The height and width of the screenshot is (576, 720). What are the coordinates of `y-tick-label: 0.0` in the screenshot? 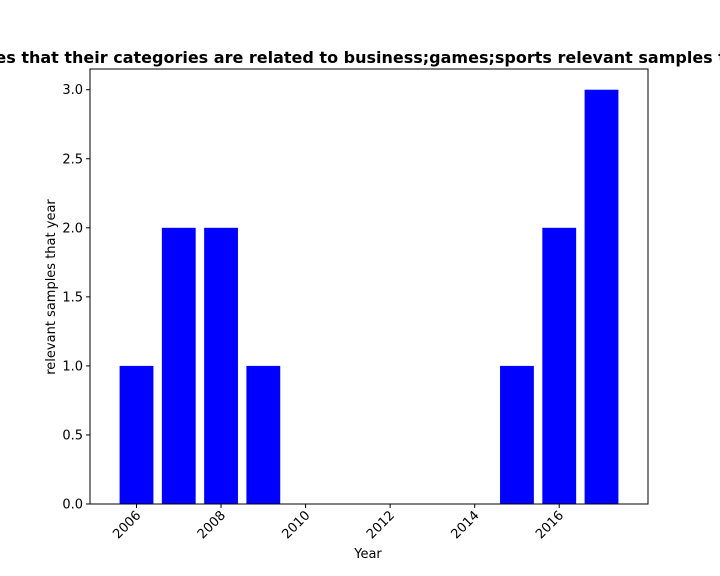 It's located at (72, 505).